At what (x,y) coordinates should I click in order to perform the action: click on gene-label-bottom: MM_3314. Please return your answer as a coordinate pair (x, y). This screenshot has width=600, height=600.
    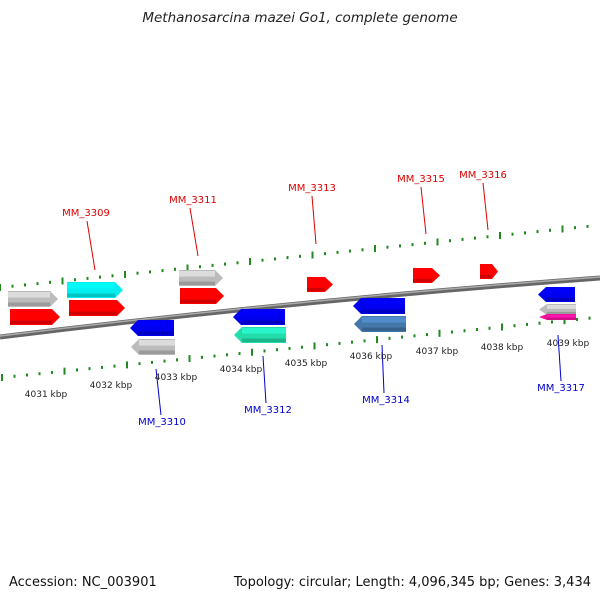
    Looking at the image, I should click on (386, 400).